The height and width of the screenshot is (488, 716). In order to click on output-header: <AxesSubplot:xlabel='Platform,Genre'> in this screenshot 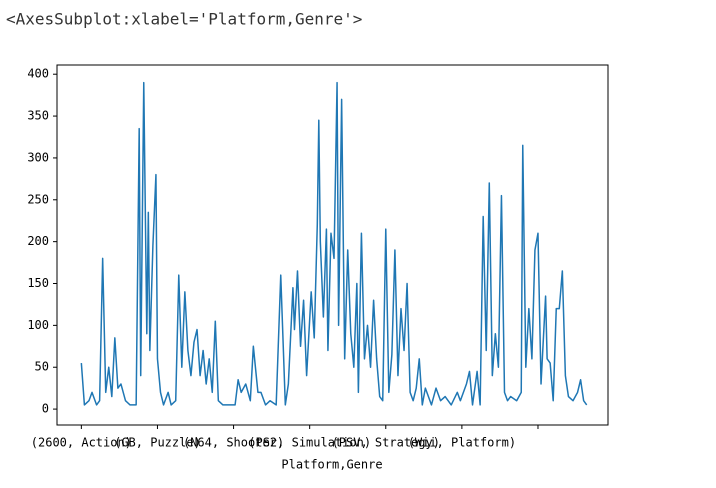, I will do `click(184, 19)`.